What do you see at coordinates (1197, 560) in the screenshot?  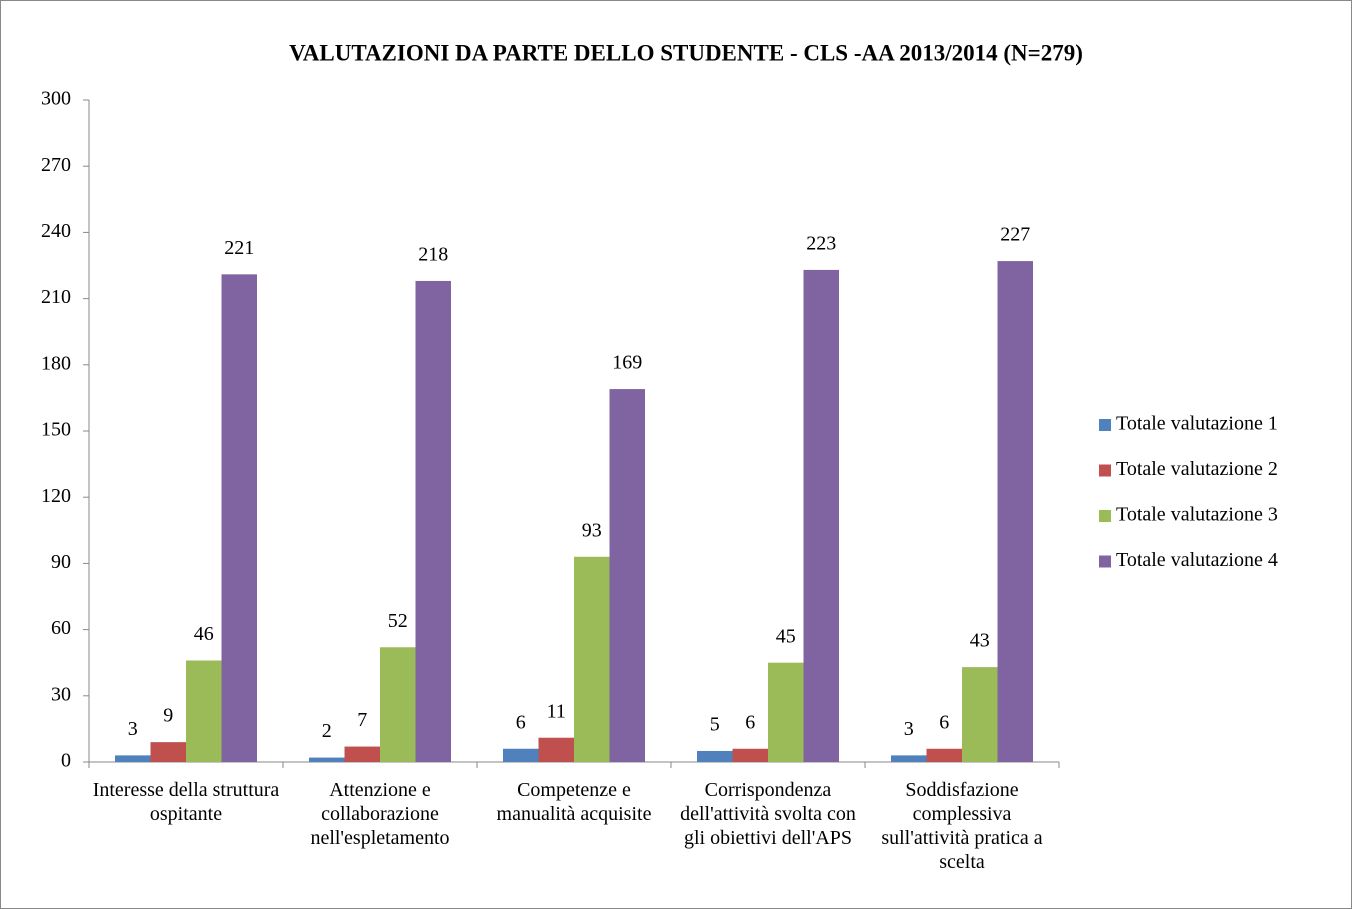 I see `legend-label: Totale valutazione 4` at bounding box center [1197, 560].